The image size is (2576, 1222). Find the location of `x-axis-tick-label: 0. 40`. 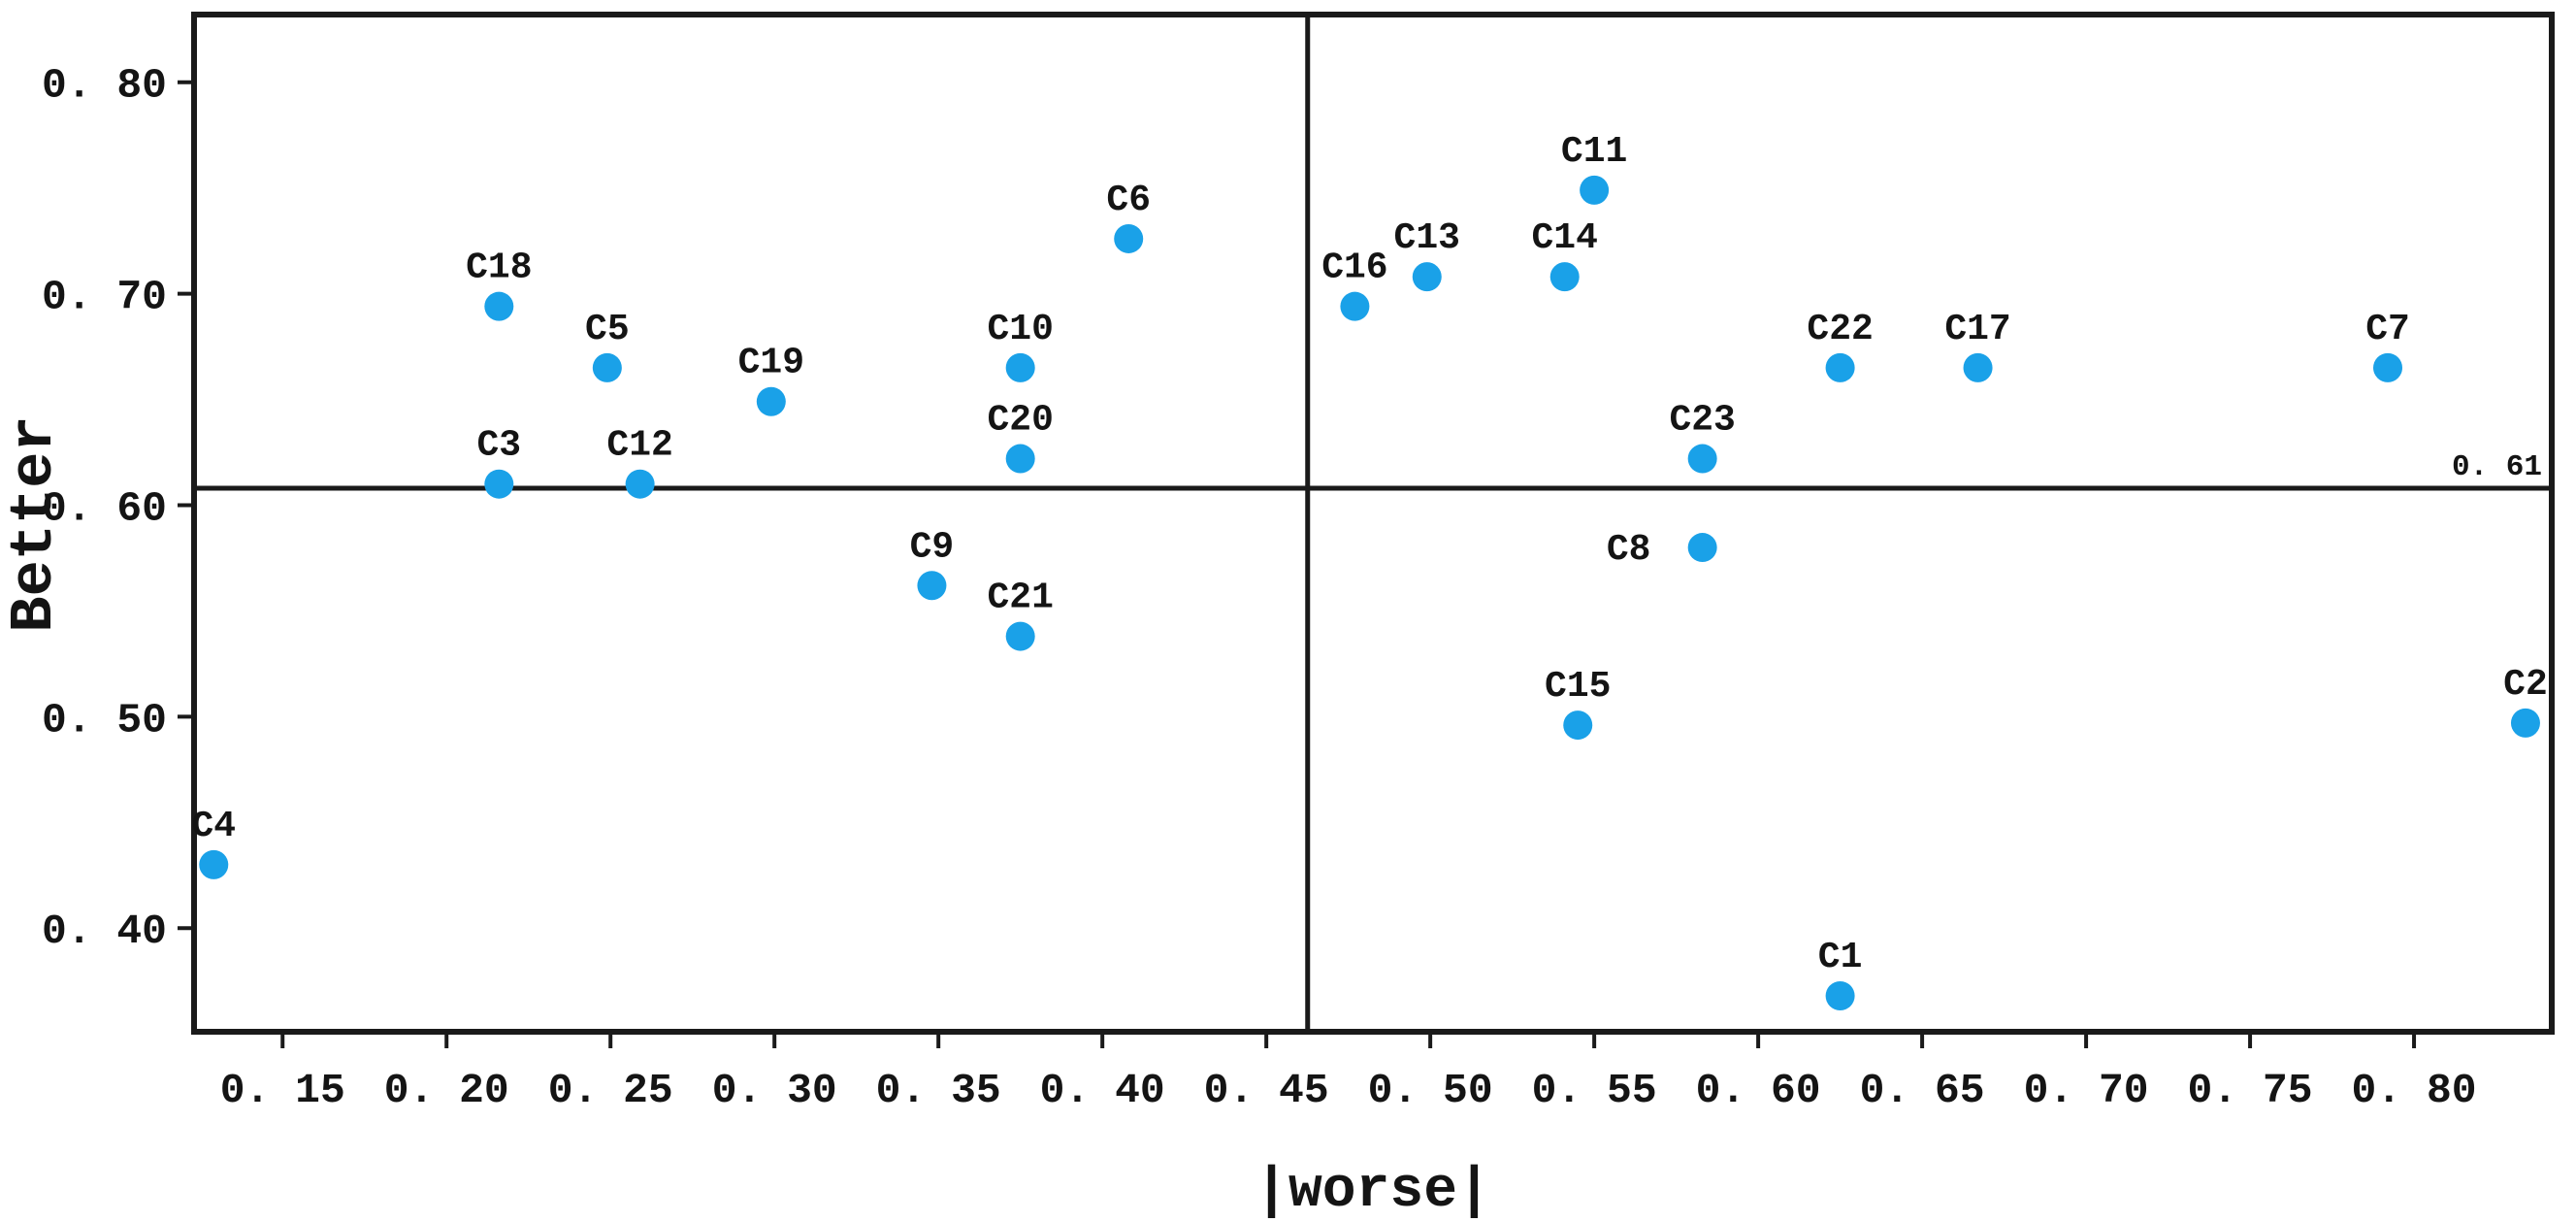

x-axis-tick-label: 0. 40 is located at coordinates (1103, 1090).